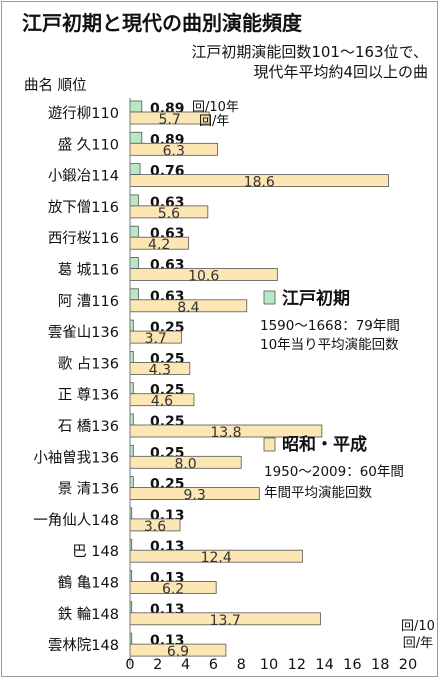 This screenshot has height=682, width=441. Describe the element at coordinates (83, 207) in the screenshot. I see `category-label: 放下僧116` at that location.